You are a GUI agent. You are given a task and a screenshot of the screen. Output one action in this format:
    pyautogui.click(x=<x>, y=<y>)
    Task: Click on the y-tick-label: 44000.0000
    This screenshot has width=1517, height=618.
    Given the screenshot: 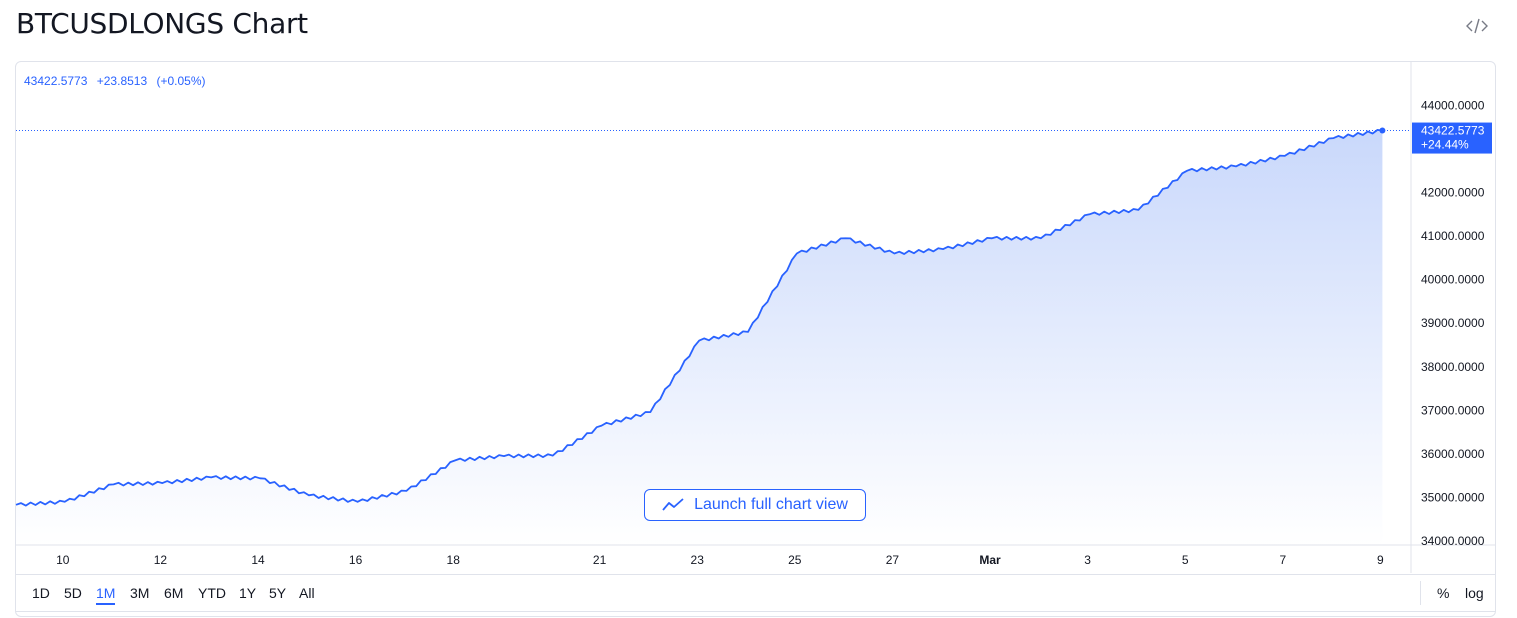 What is the action you would take?
    pyautogui.click(x=1453, y=105)
    